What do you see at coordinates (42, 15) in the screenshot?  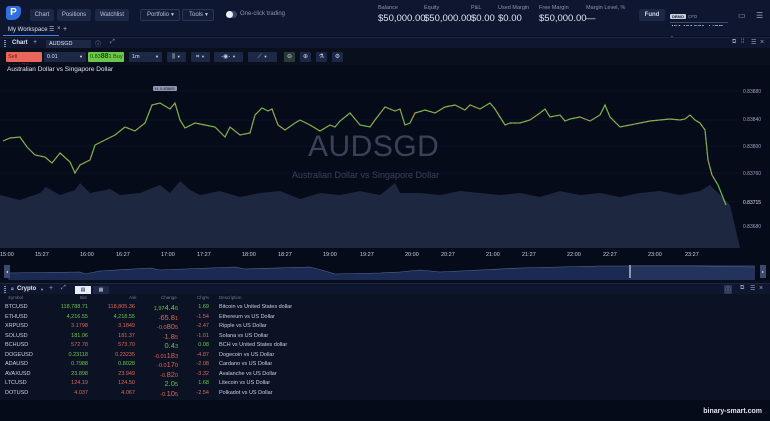 I see `nav-chart-button: Chart` at bounding box center [42, 15].